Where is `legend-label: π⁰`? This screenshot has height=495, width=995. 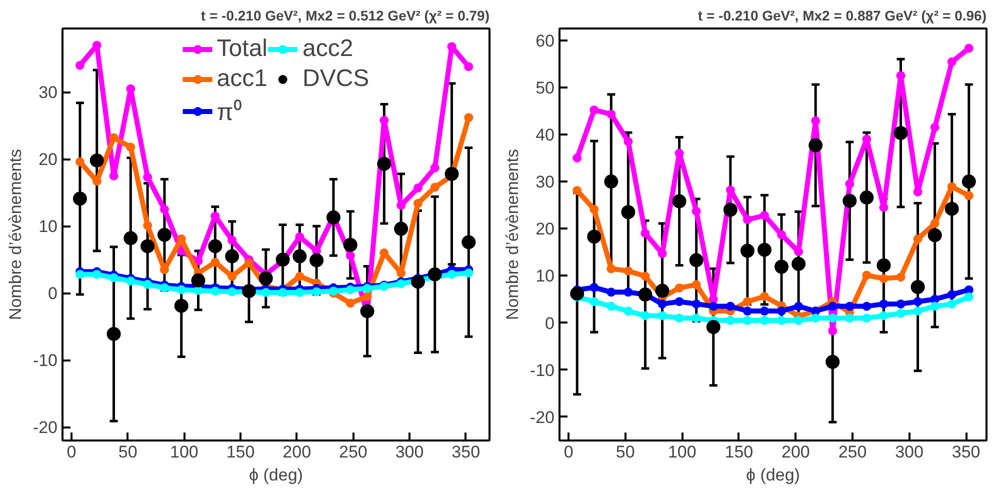
legend-label: π⁰ is located at coordinates (229, 112).